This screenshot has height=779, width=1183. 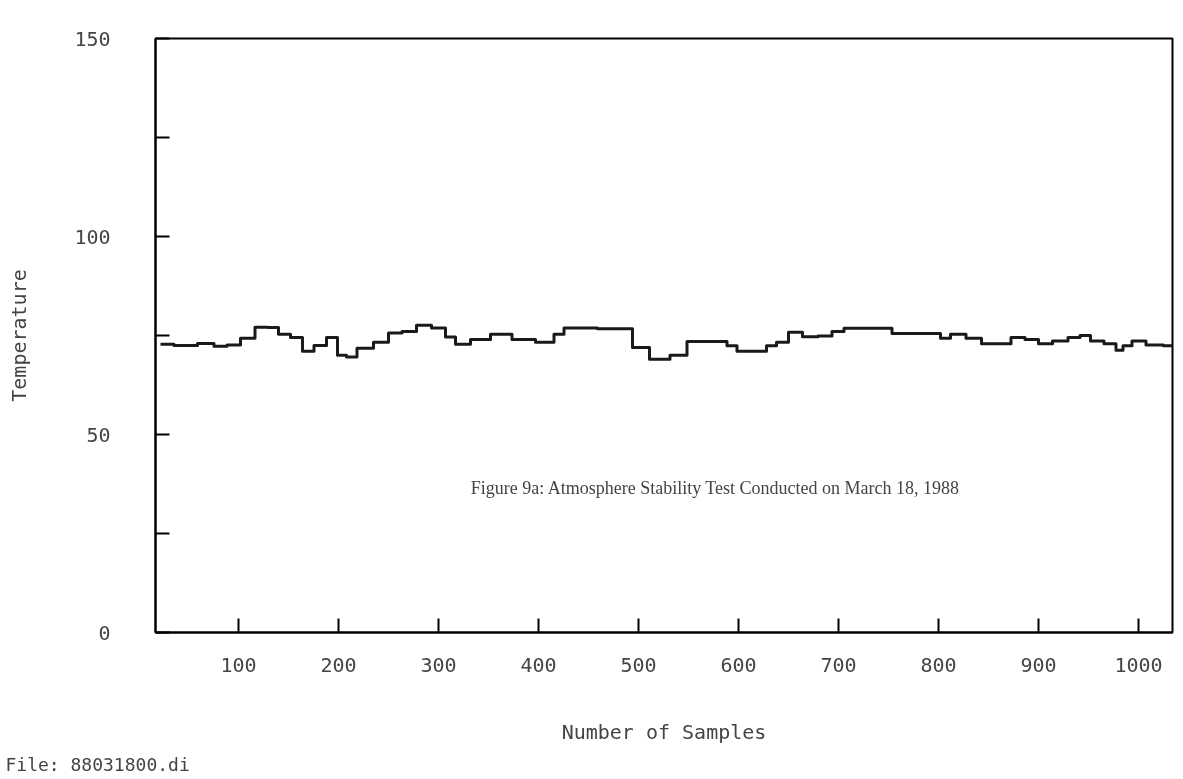 I want to click on x-tick-label: 800, so click(x=938, y=664).